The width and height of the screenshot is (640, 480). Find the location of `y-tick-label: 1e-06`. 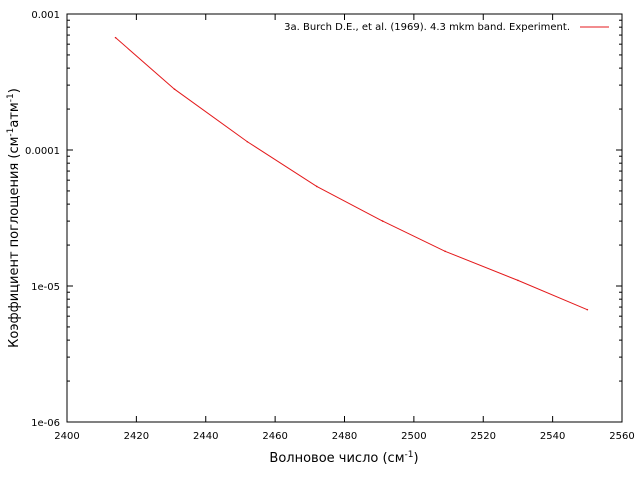

y-tick-label: 1e-06 is located at coordinates (45, 423).